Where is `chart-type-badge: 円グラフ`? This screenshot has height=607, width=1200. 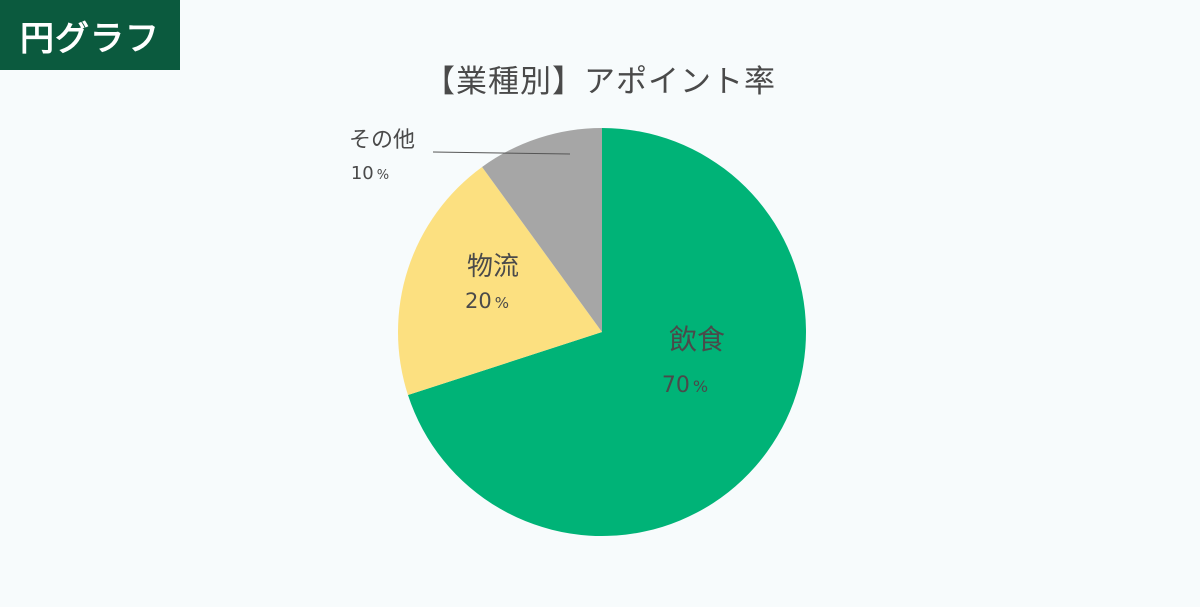 chart-type-badge: 円グラフ is located at coordinates (90, 35).